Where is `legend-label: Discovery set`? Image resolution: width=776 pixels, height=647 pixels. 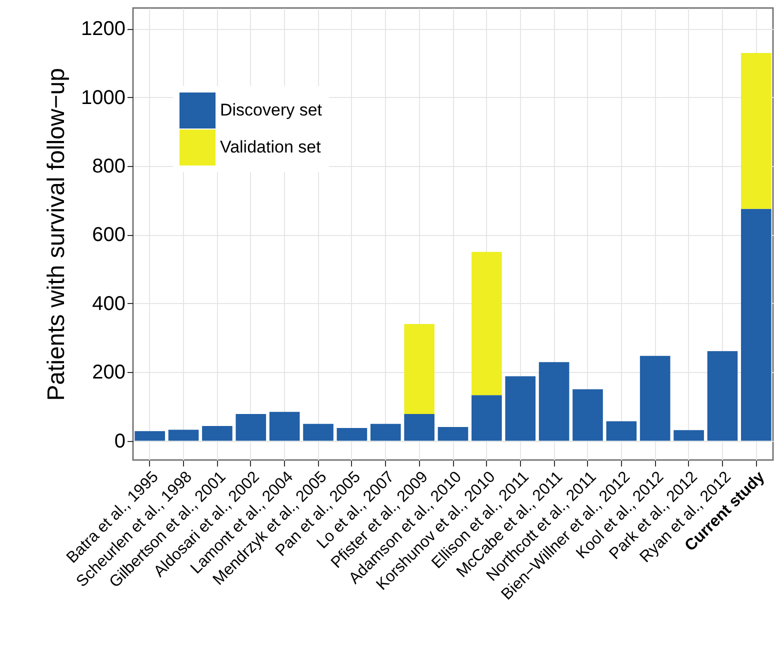
legend-label: Discovery set is located at coordinates (271, 110).